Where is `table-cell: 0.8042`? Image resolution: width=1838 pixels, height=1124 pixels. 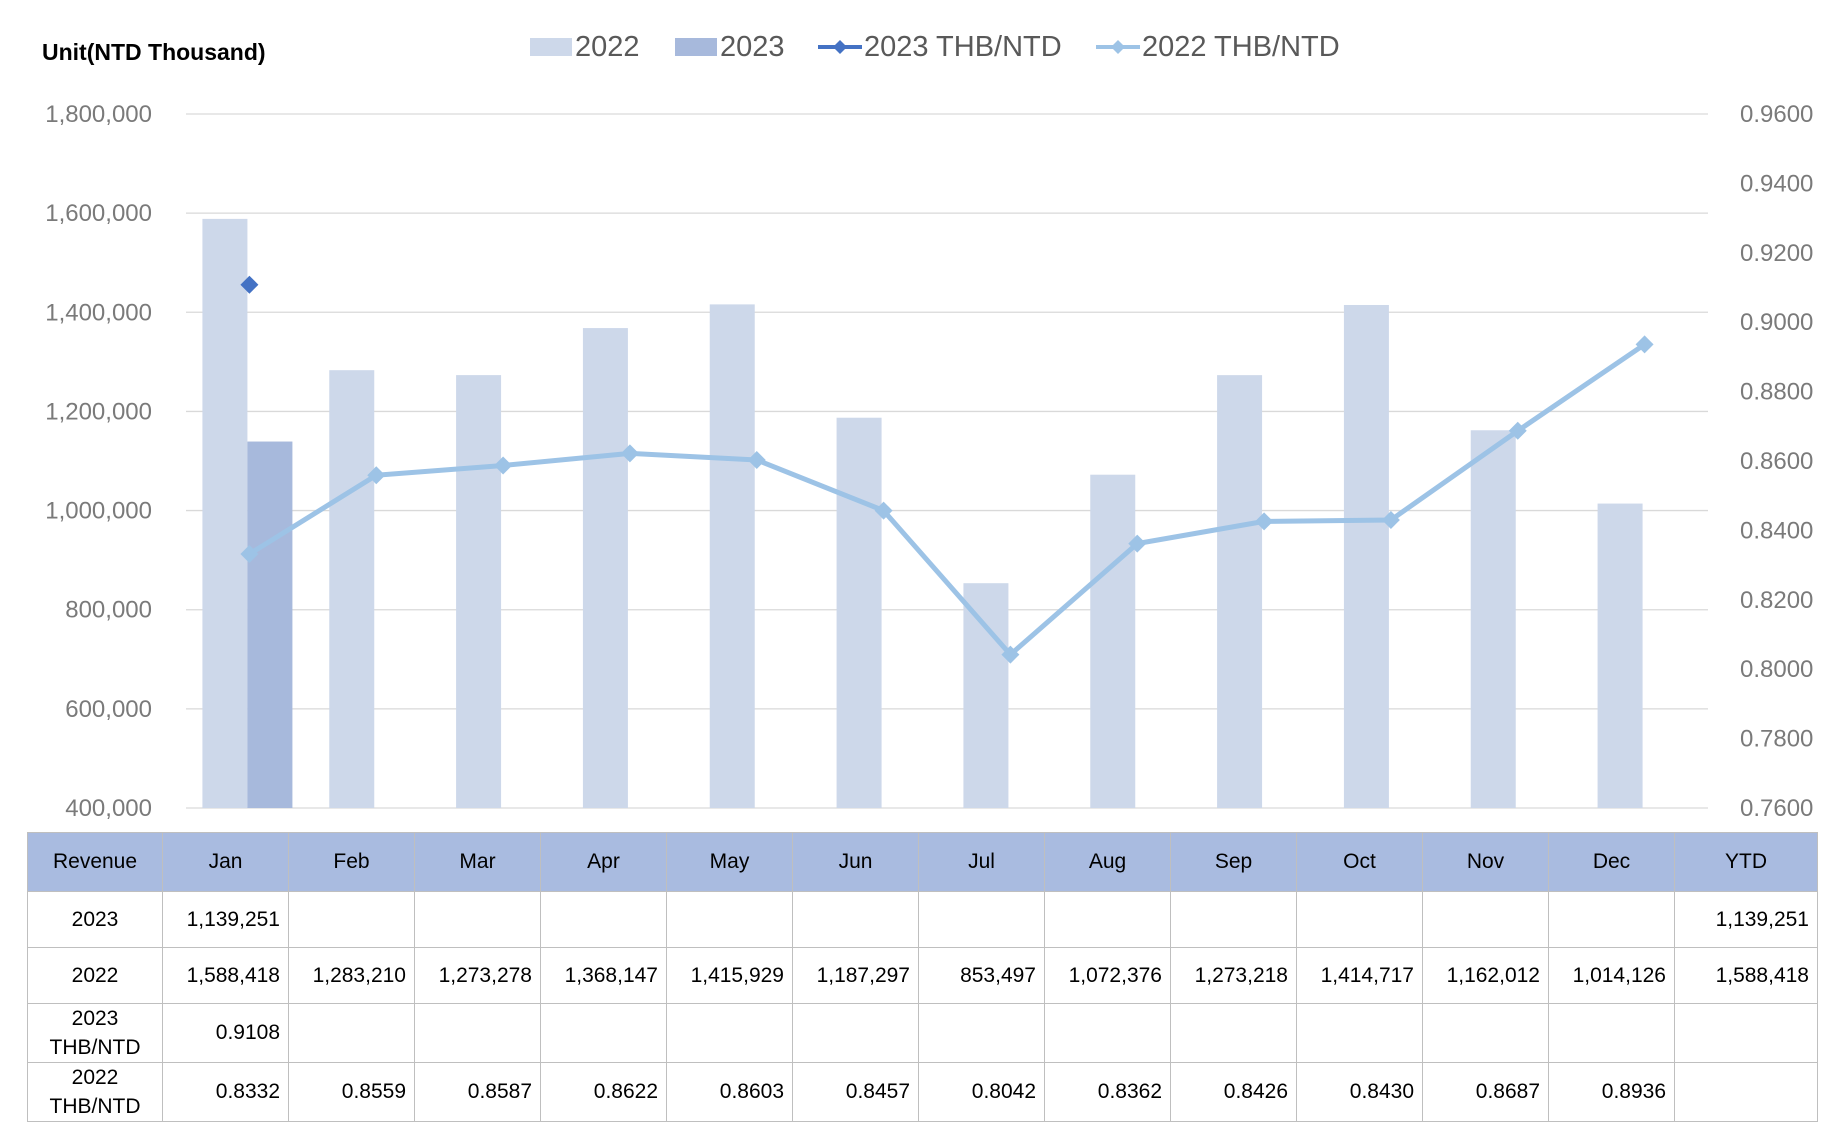 table-cell: 0.8042 is located at coordinates (981, 1092).